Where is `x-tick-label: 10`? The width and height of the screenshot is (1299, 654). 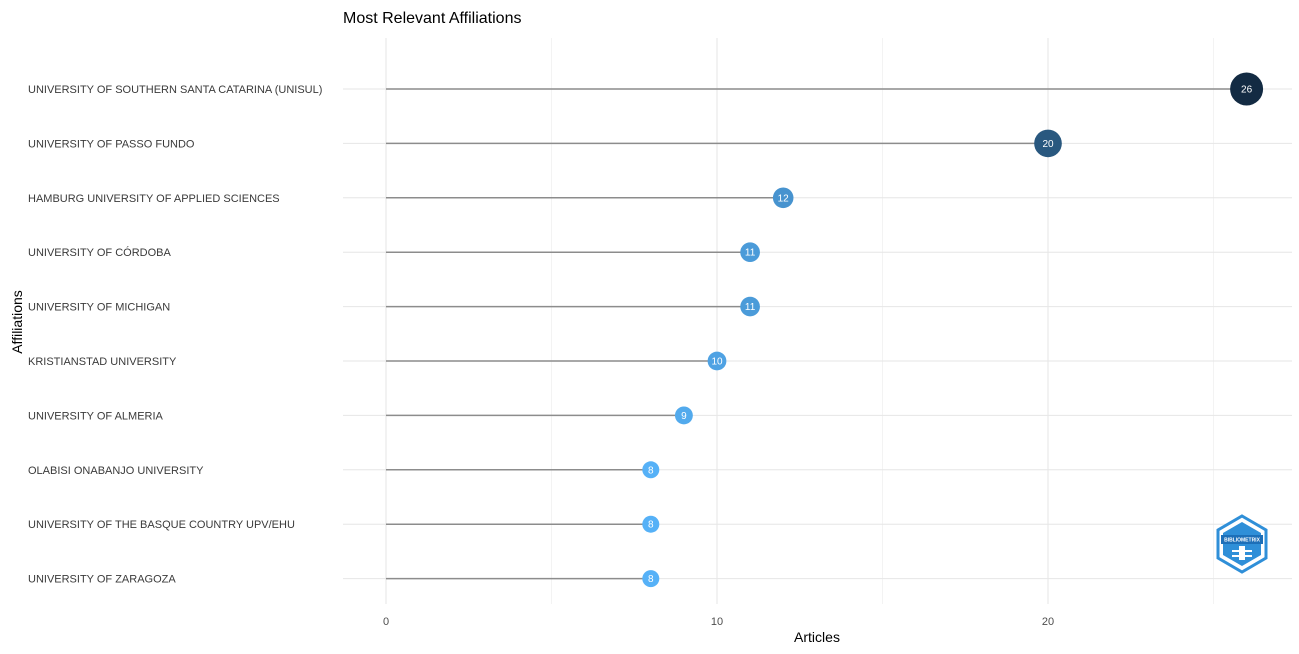 x-tick-label: 10 is located at coordinates (717, 622).